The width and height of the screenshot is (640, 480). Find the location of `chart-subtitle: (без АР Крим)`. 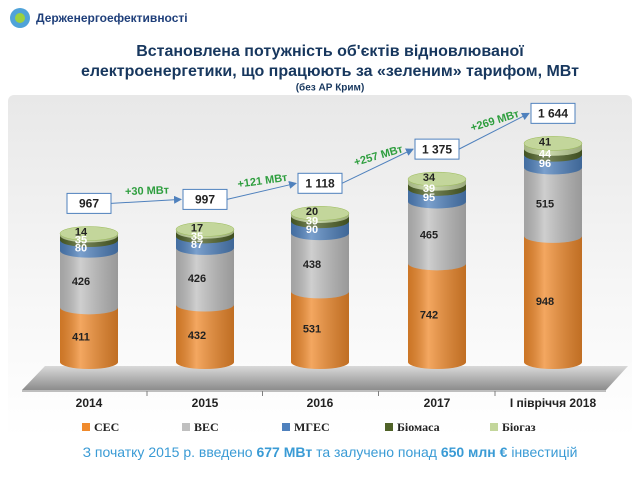

chart-subtitle: (без АР Крим) is located at coordinates (330, 88).